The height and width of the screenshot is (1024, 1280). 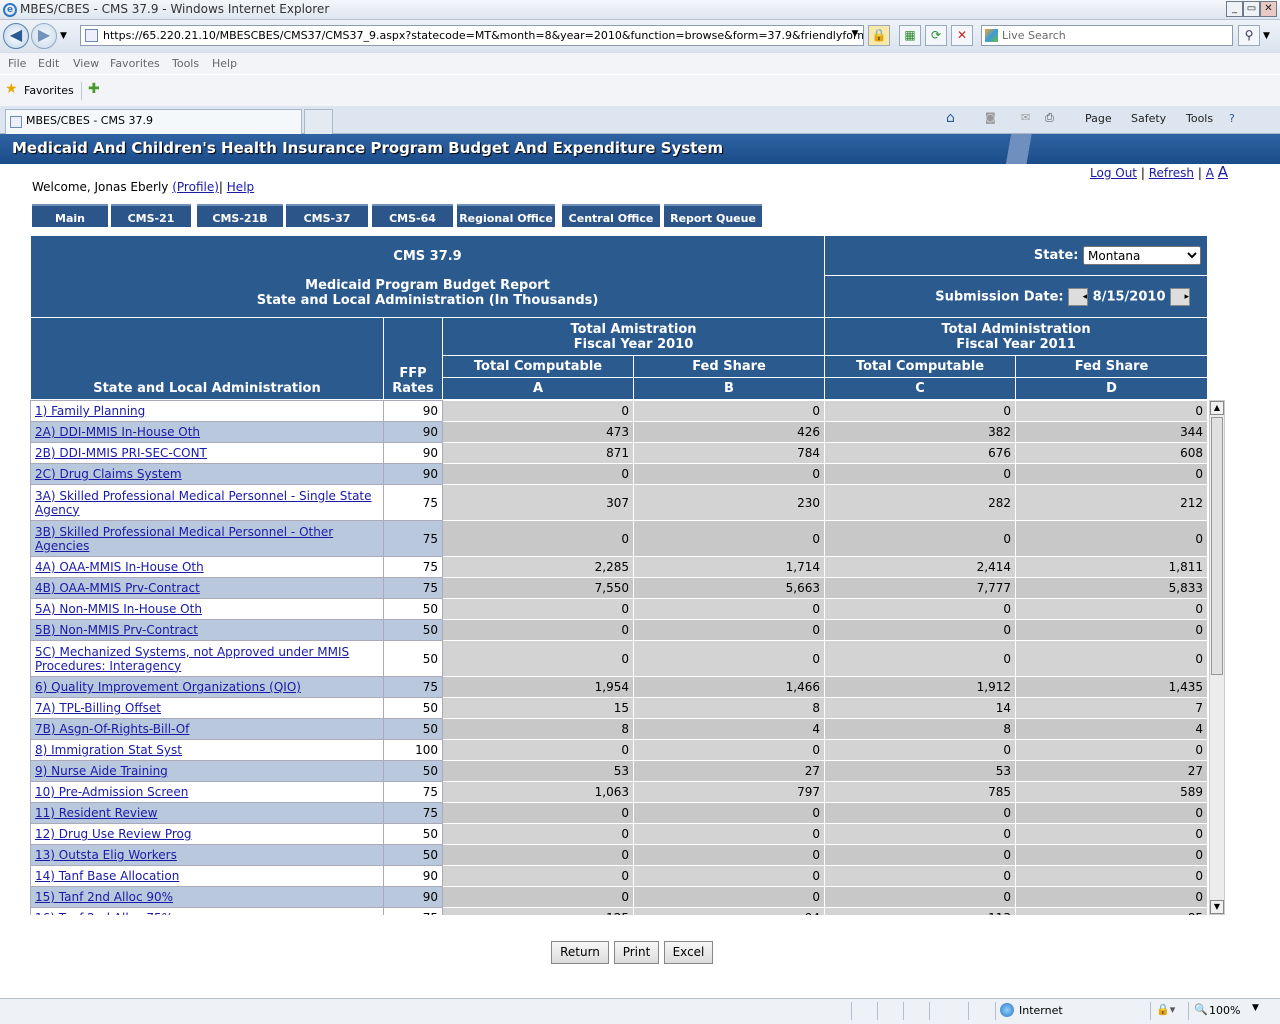 I want to click on row-link: 5B) Non-MMIS Prv-Contract, so click(x=116, y=630).